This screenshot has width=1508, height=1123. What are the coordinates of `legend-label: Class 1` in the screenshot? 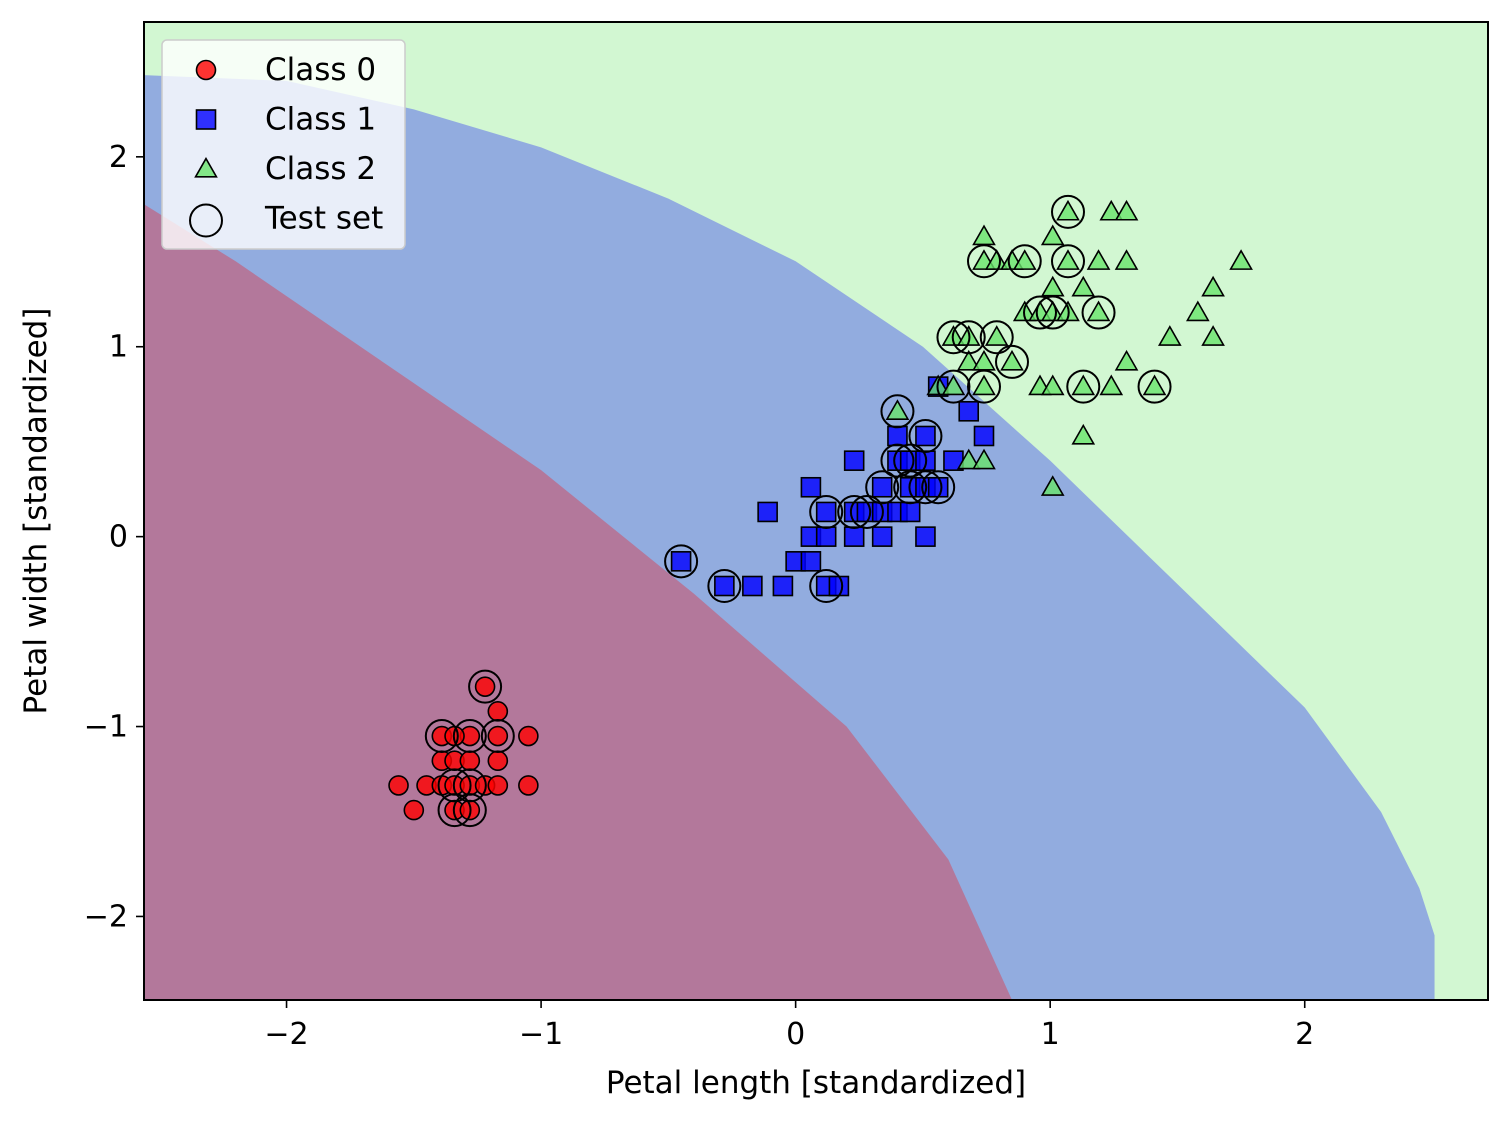 It's located at (320, 120).